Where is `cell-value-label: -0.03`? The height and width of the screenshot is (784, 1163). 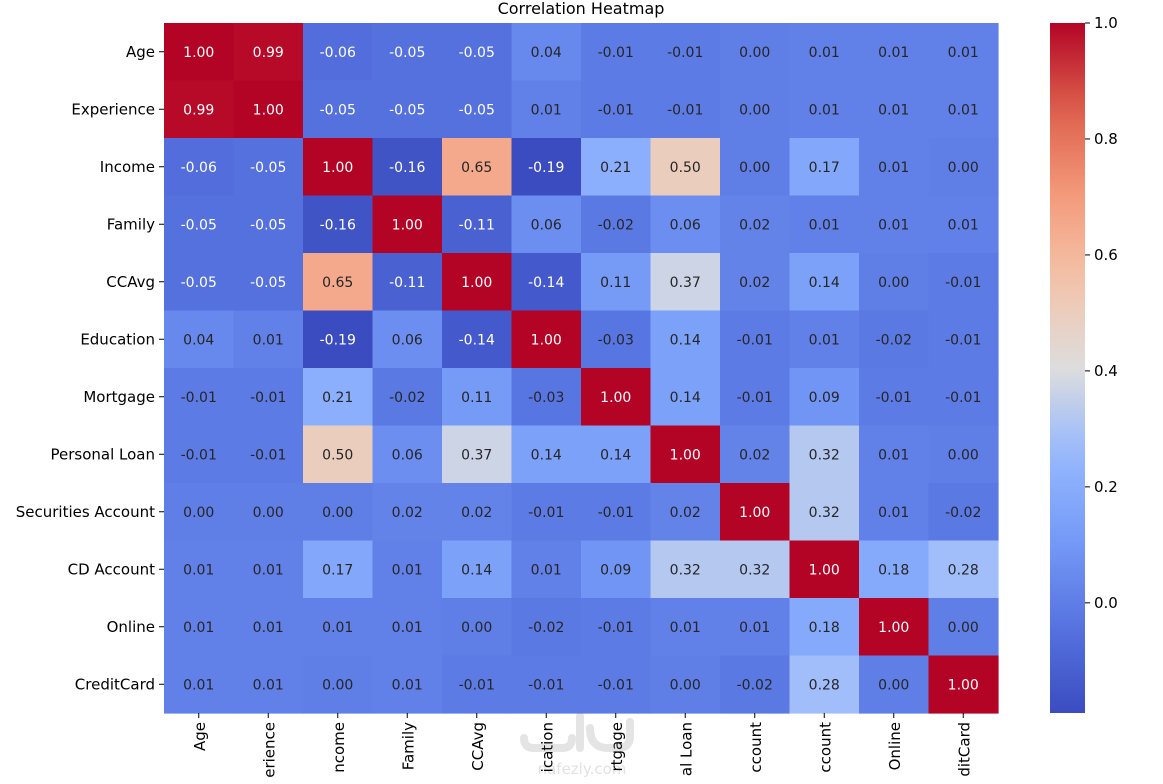 cell-value-label: -0.03 is located at coordinates (546, 398).